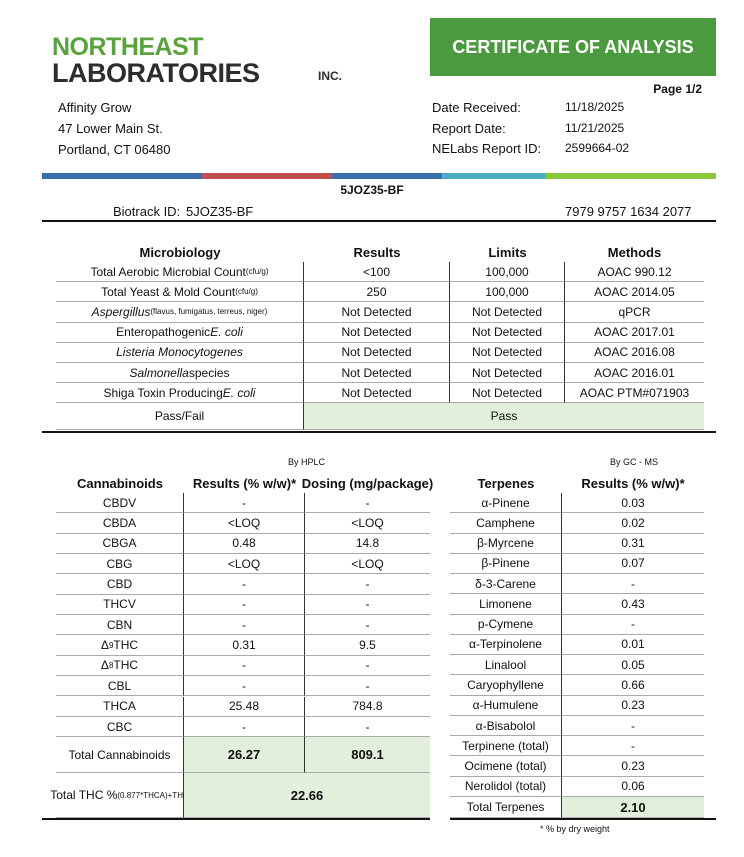  I want to click on text-part: 8, so click(111, 665).